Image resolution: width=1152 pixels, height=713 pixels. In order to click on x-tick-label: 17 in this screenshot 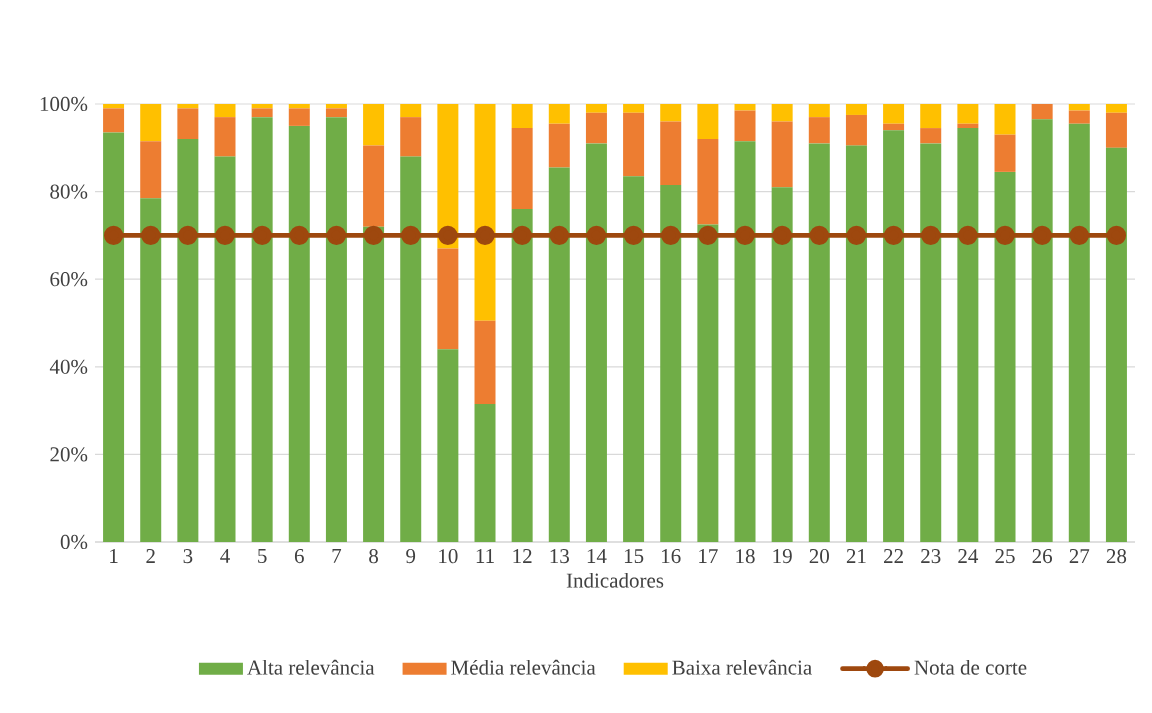, I will do `click(708, 556)`.